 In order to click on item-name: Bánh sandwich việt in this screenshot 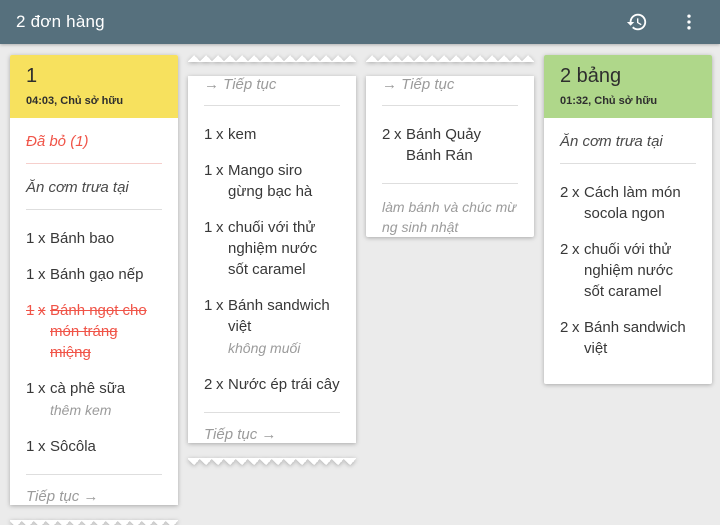, I will do `click(635, 338)`.